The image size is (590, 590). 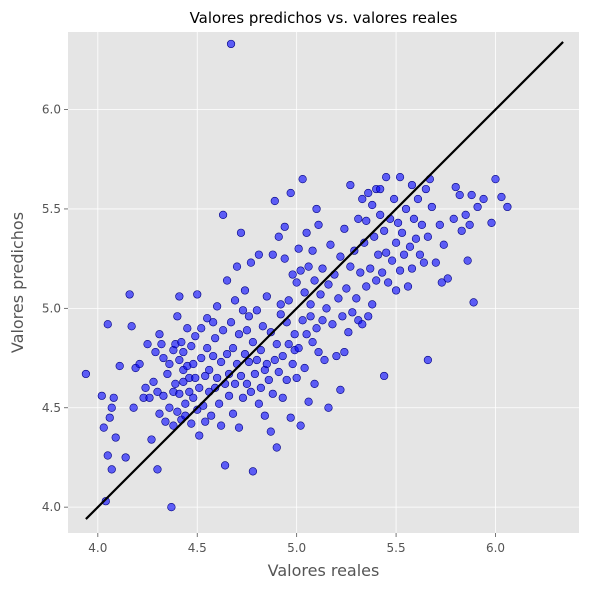 I want to click on x-tick-label: 4.0, so click(x=97, y=548).